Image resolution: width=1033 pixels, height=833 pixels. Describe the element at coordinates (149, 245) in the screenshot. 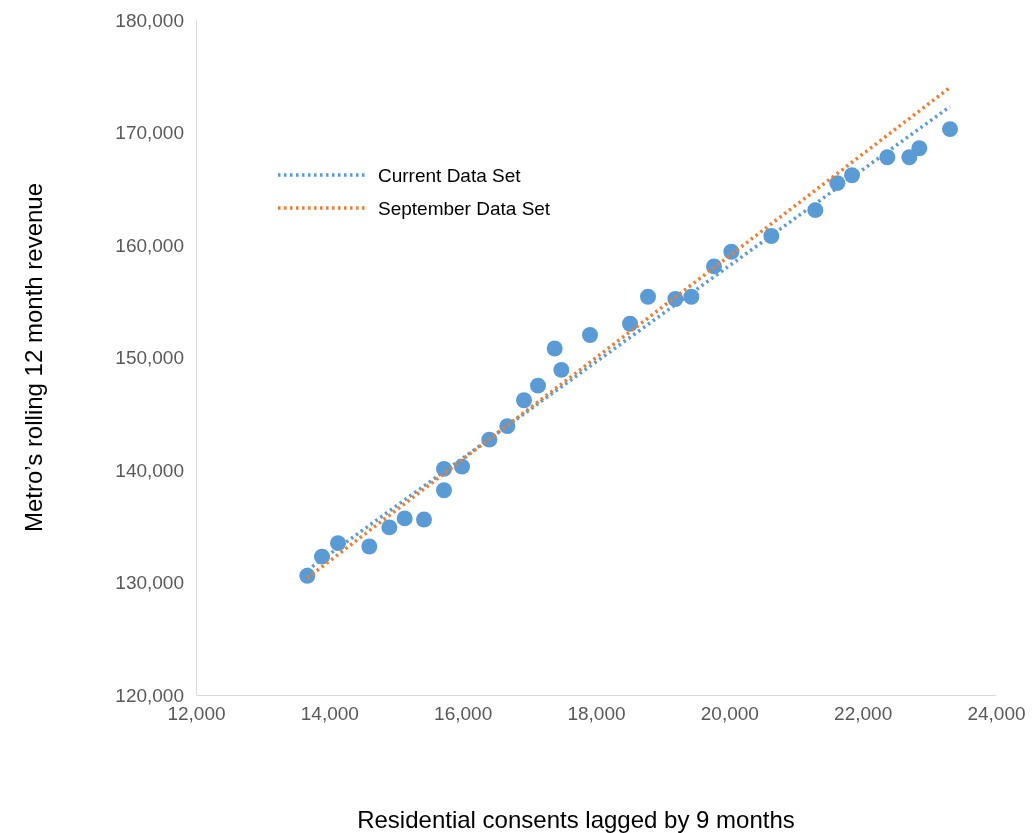

I see `y-tick-label: 160,000` at that location.